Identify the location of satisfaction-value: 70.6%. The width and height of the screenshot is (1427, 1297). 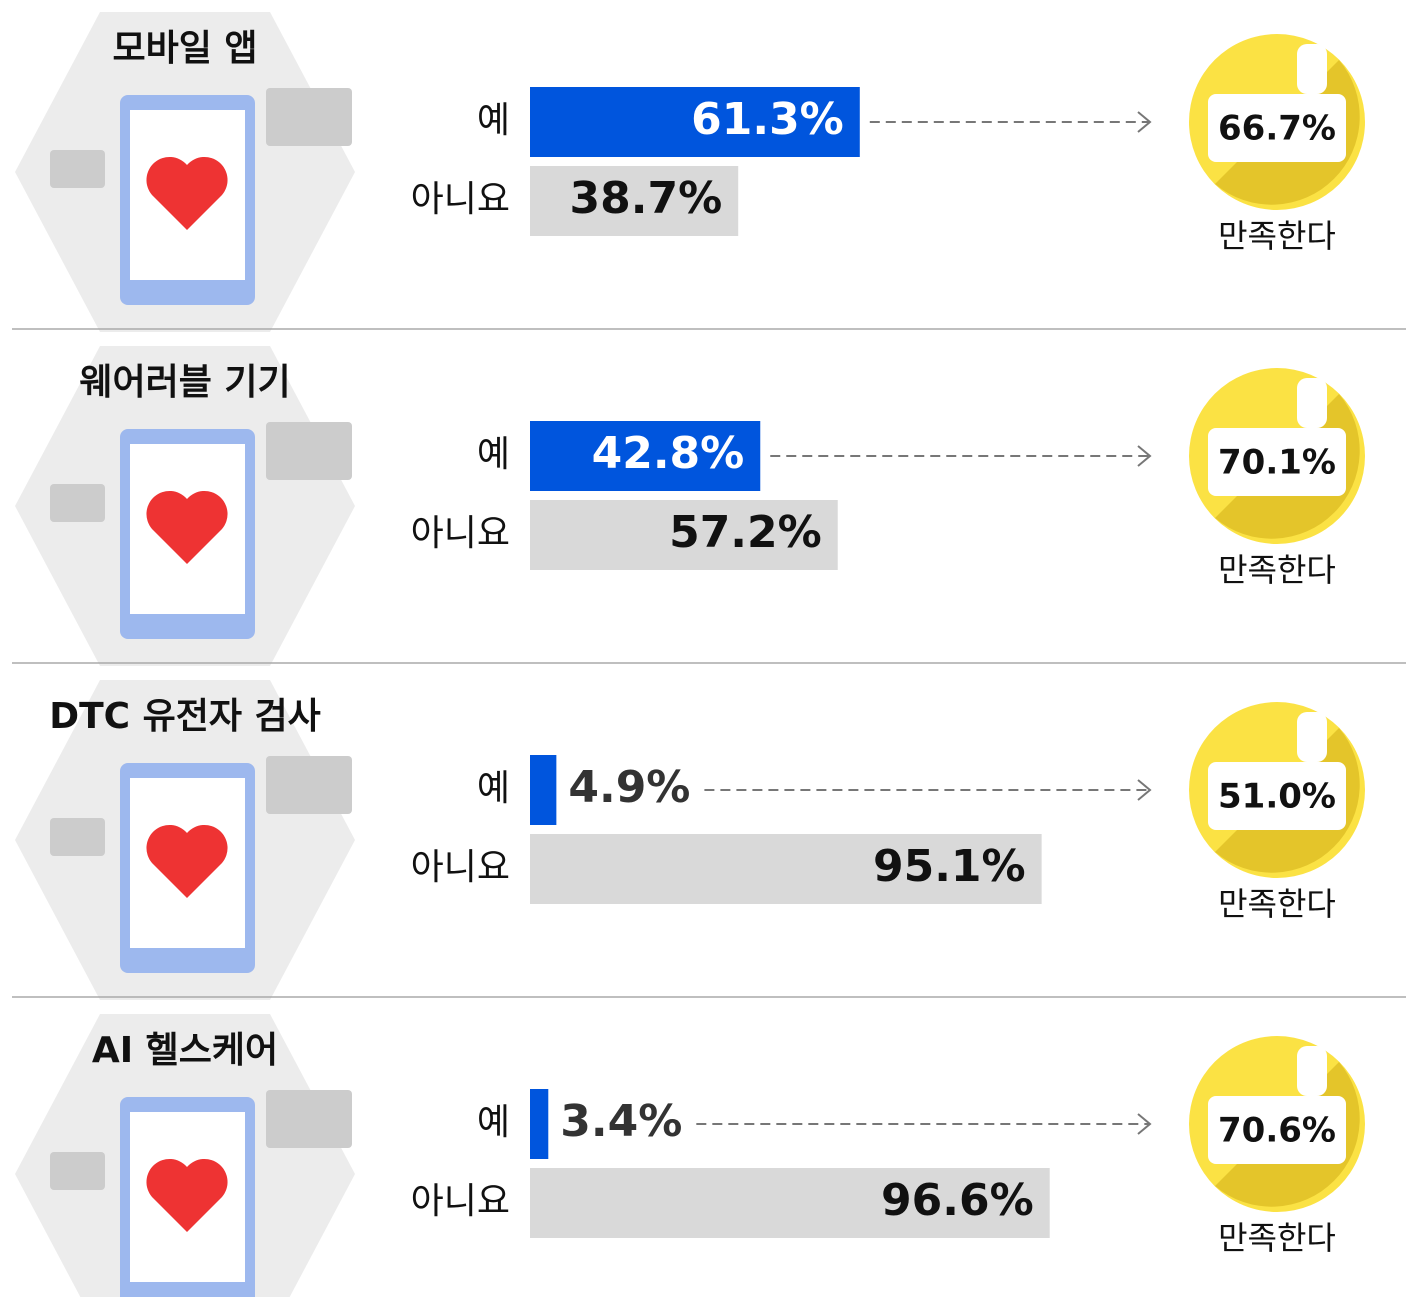
(1277, 1131).